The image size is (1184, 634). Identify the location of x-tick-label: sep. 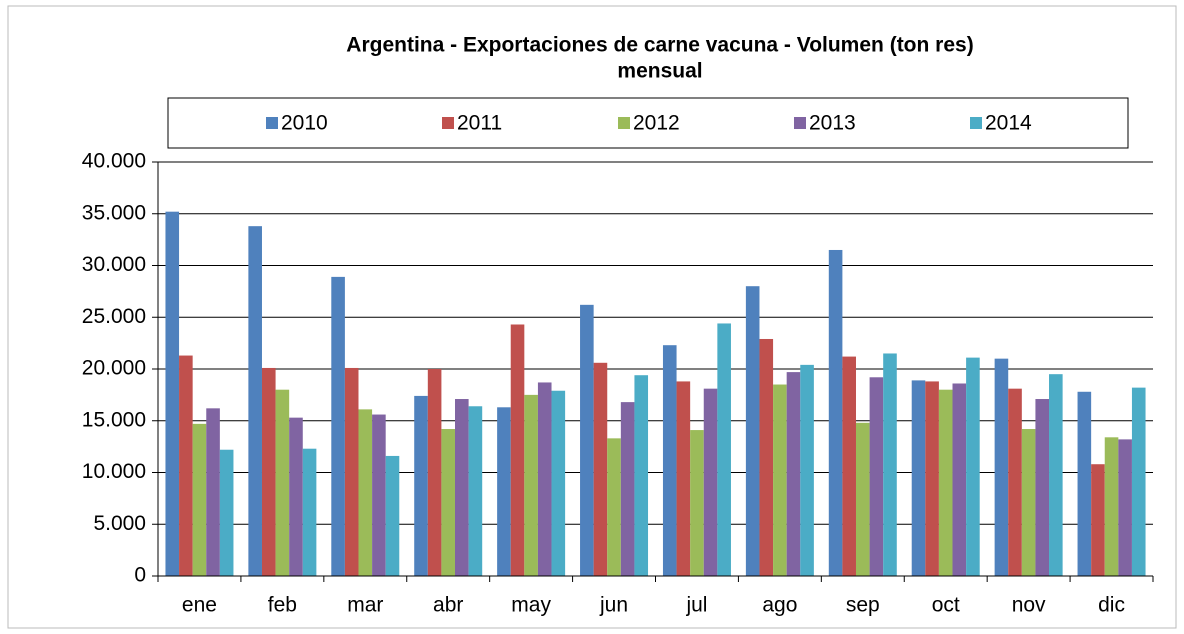
(863, 605).